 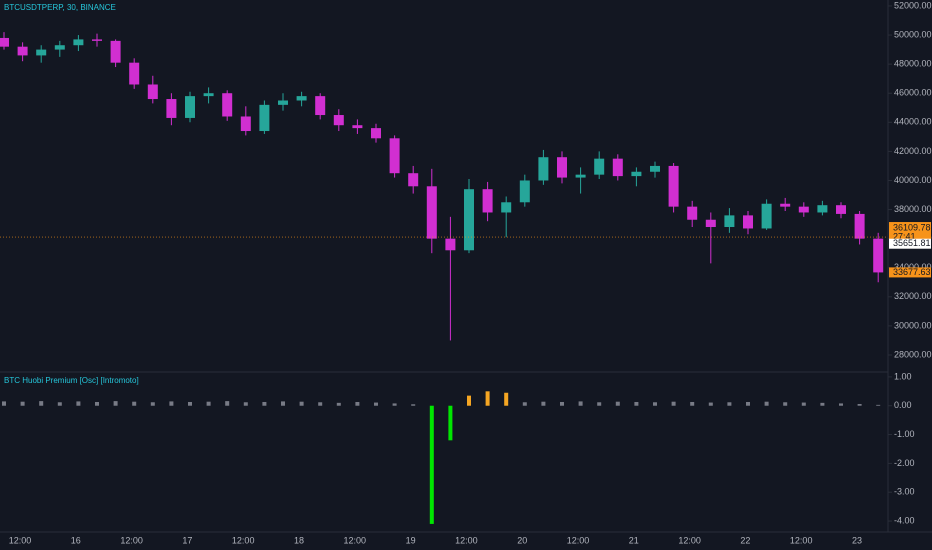 What do you see at coordinates (522, 540) in the screenshot?
I see `x-tick-label: 20` at bounding box center [522, 540].